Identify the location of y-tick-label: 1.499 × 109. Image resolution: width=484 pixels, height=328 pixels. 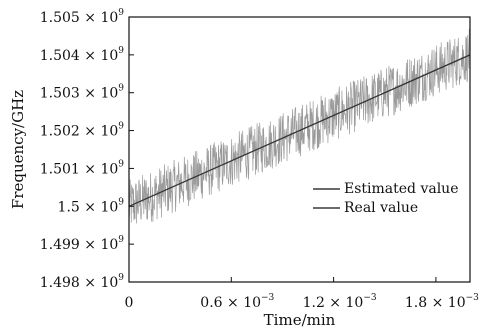
(82, 244).